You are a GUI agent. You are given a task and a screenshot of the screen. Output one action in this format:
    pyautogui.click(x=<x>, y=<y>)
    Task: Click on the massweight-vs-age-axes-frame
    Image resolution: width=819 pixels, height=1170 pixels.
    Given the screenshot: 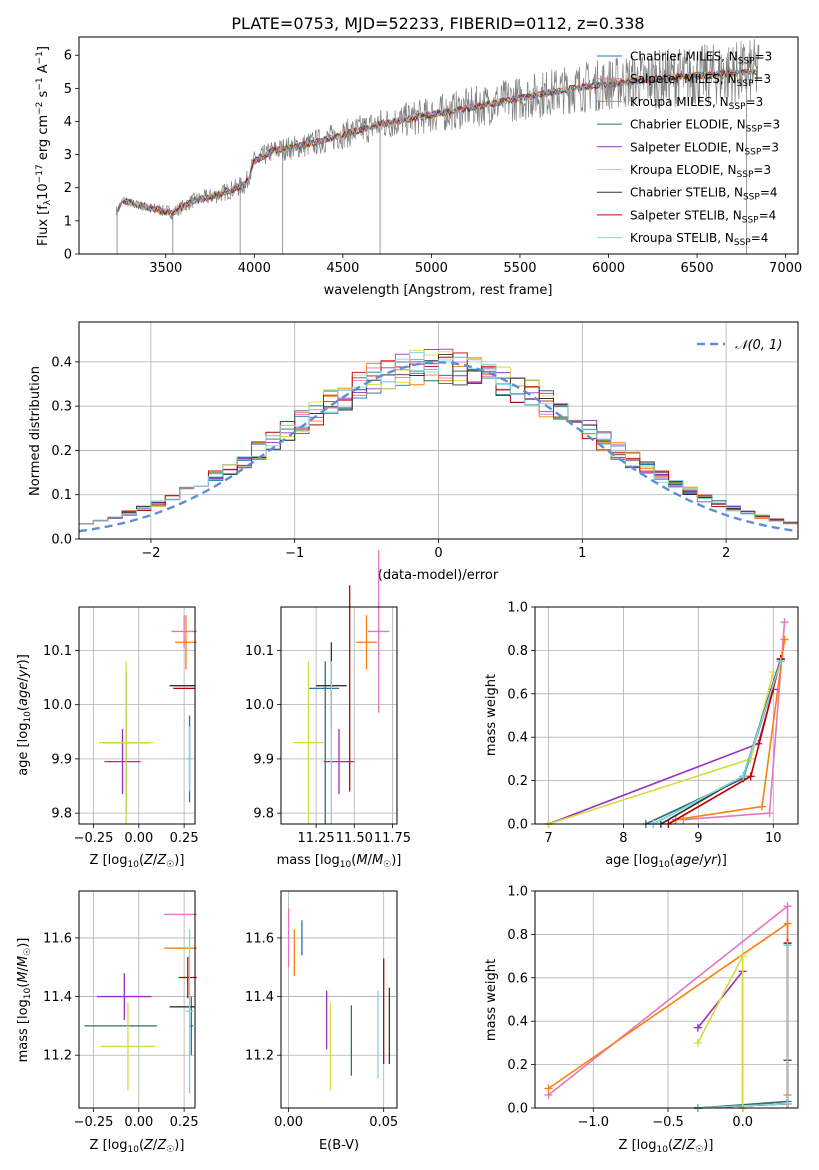 What is the action you would take?
    pyautogui.click(x=666, y=715)
    